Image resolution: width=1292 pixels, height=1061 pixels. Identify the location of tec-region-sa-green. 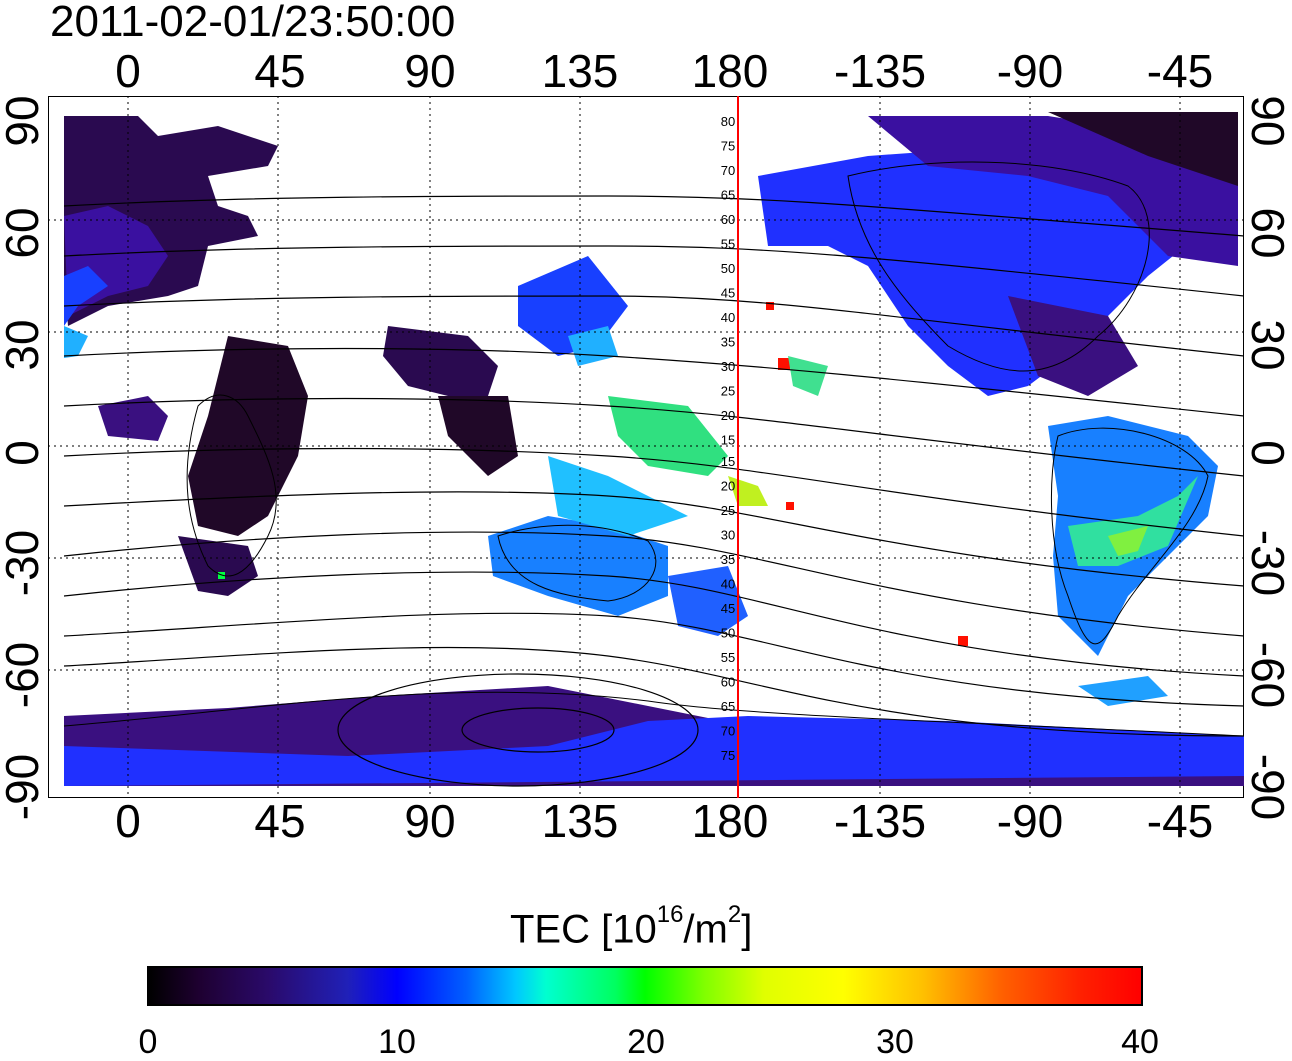
(1133, 521).